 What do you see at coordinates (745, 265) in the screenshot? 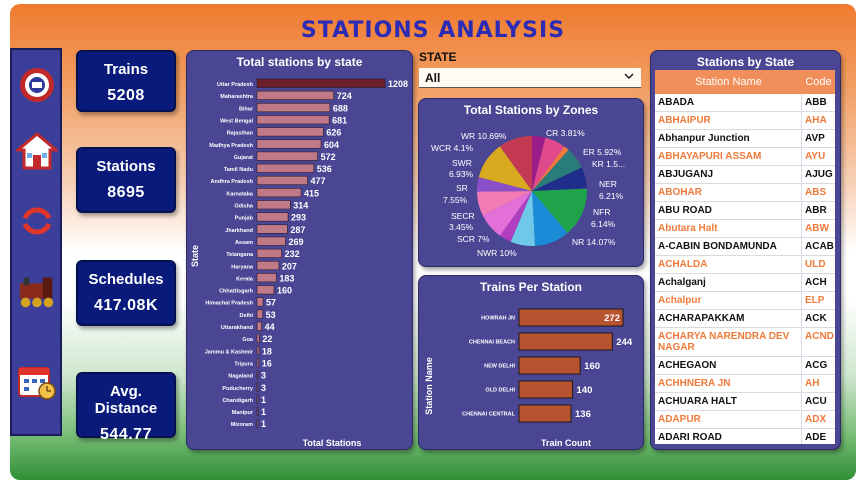
I see `table-row: ACHALDA ULD` at bounding box center [745, 265].